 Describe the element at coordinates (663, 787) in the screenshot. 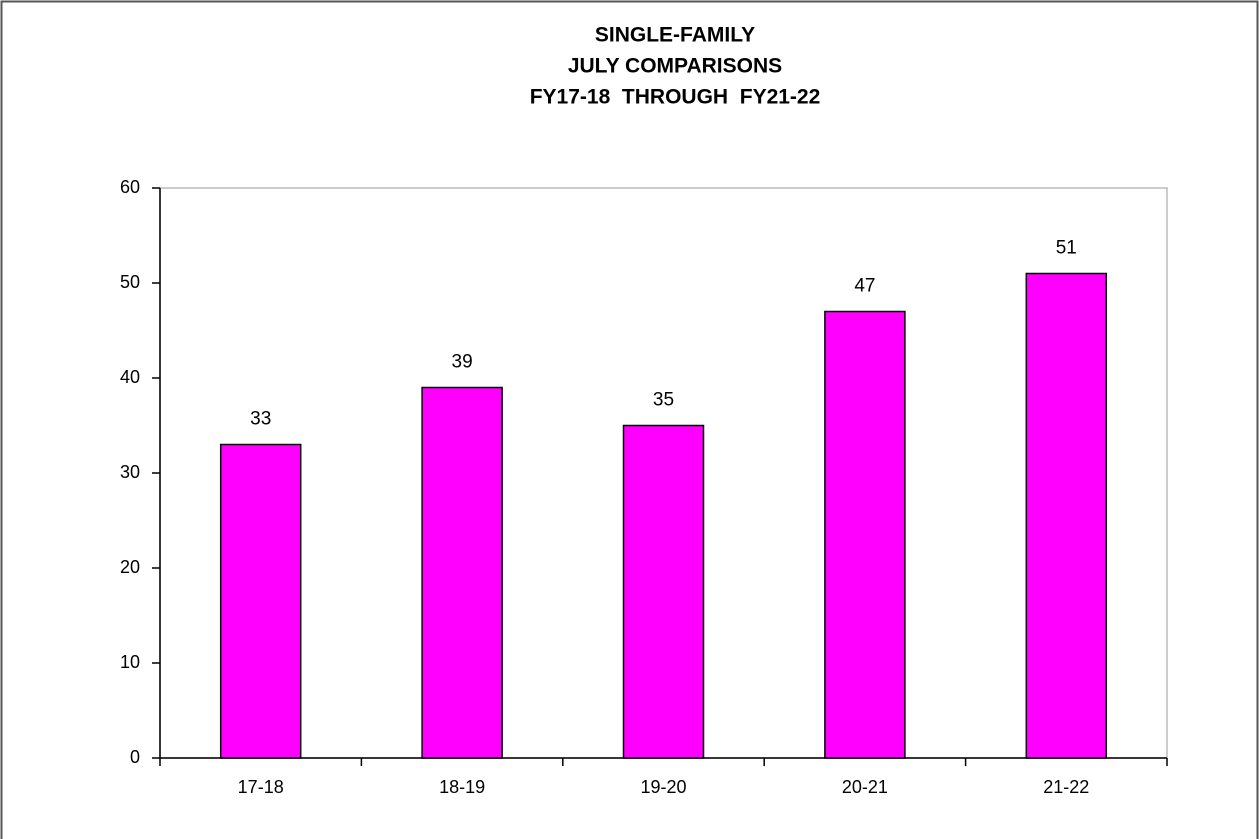

I see `x-tick-label: 19-20` at that location.